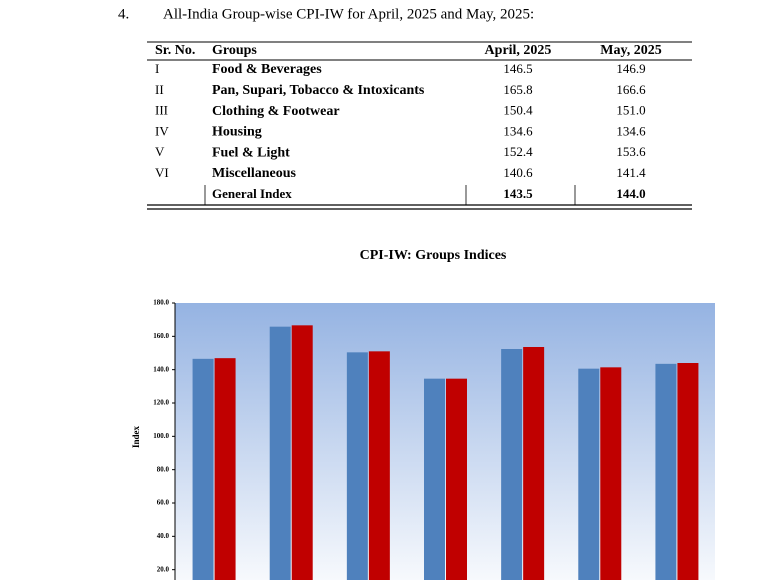 Image resolution: width=769 pixels, height=580 pixels. I want to click on table-cell: Fuel & Light, so click(251, 152).